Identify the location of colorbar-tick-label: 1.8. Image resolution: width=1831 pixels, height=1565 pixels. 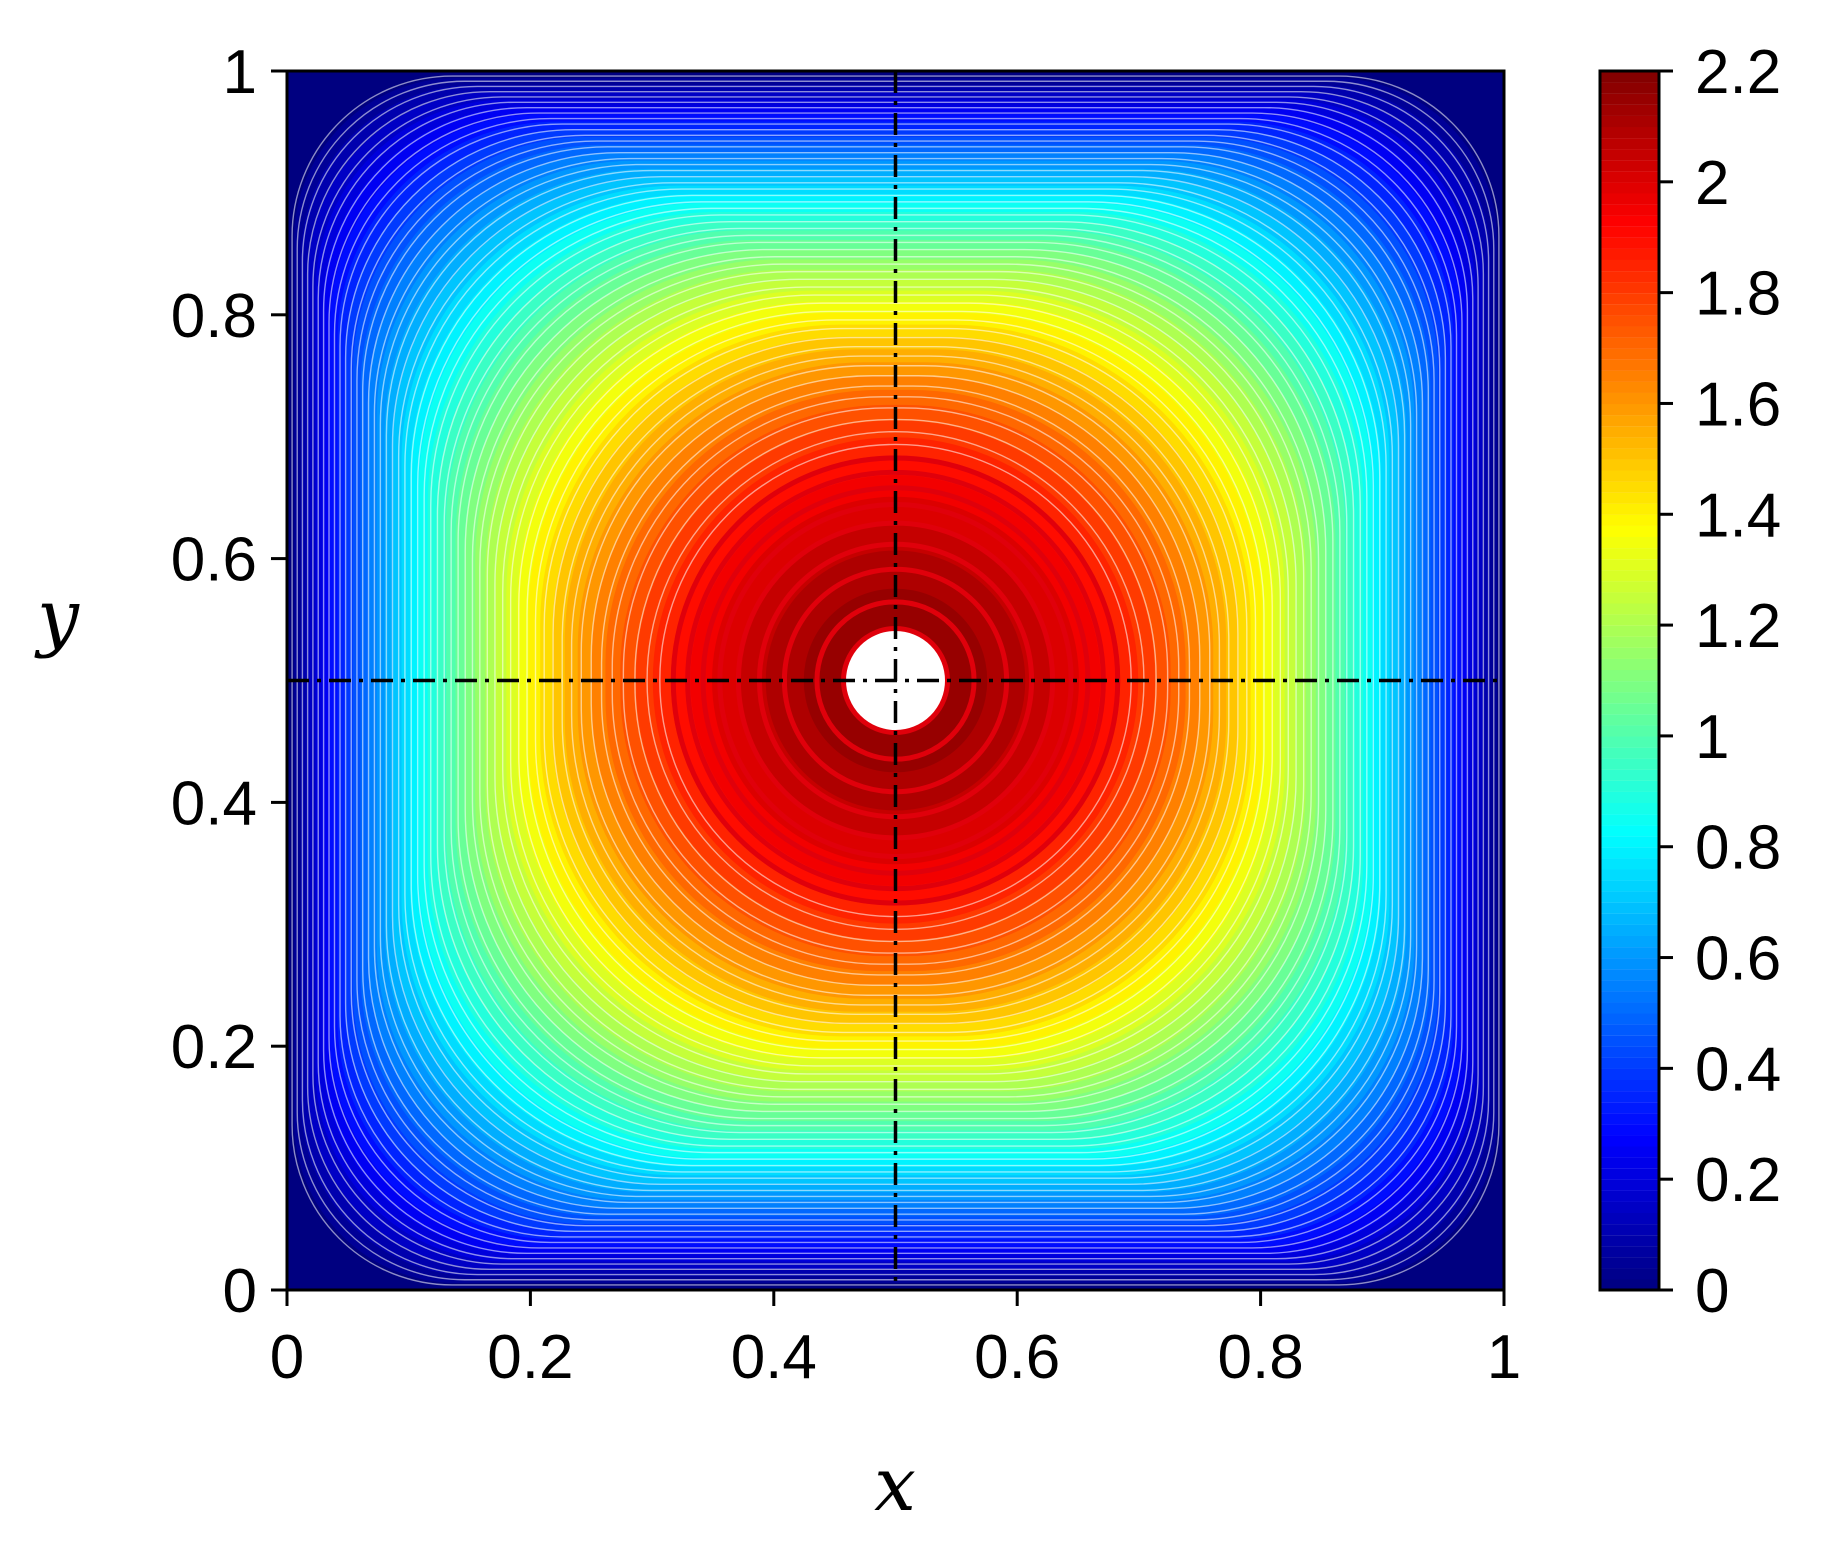
(1738, 294).